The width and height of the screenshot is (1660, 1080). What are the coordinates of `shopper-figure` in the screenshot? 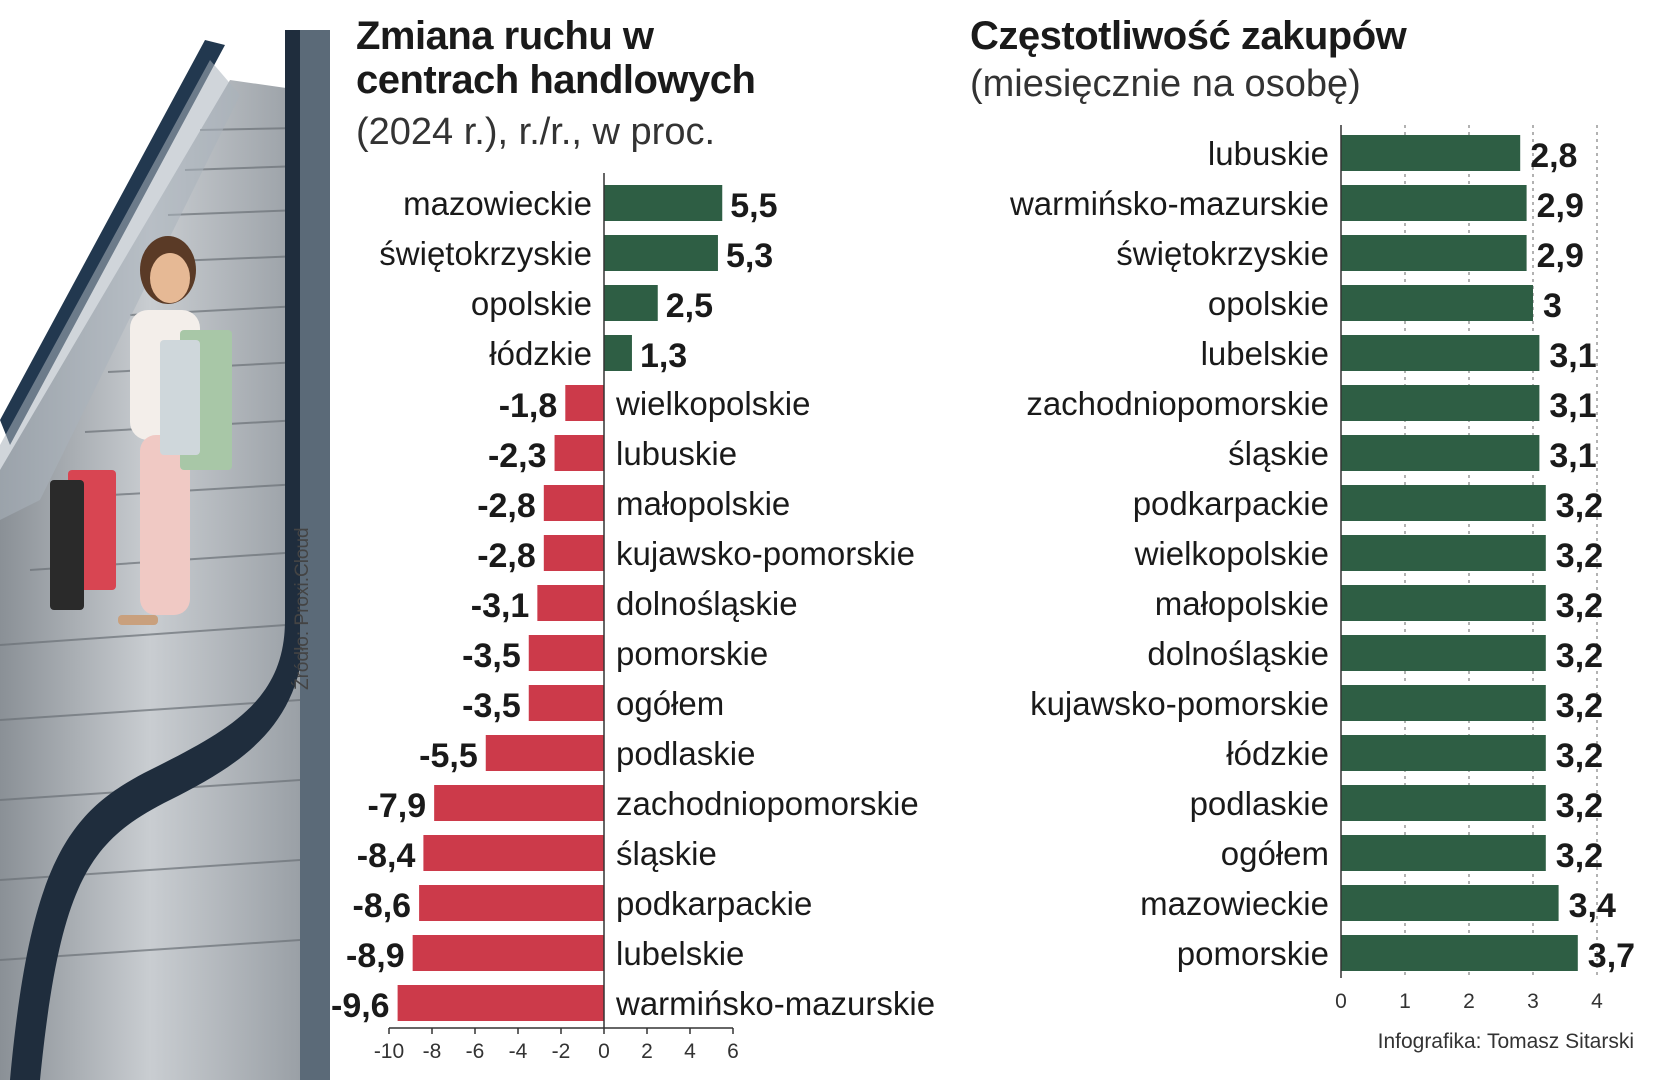 It's located at (141, 430).